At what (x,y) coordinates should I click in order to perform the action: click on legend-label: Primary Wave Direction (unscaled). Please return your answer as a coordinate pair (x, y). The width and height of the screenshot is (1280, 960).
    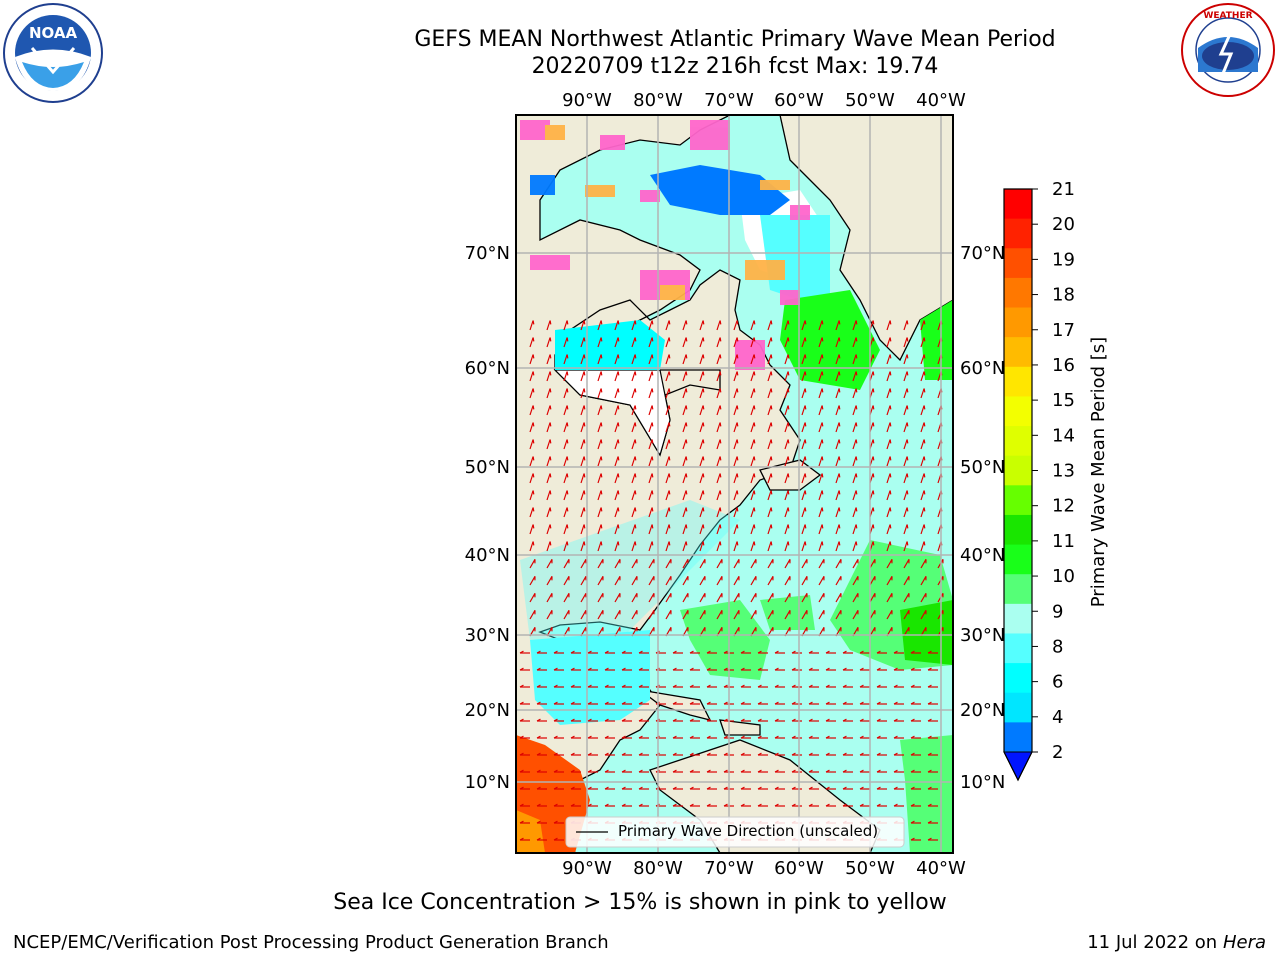
    Looking at the image, I should click on (748, 831).